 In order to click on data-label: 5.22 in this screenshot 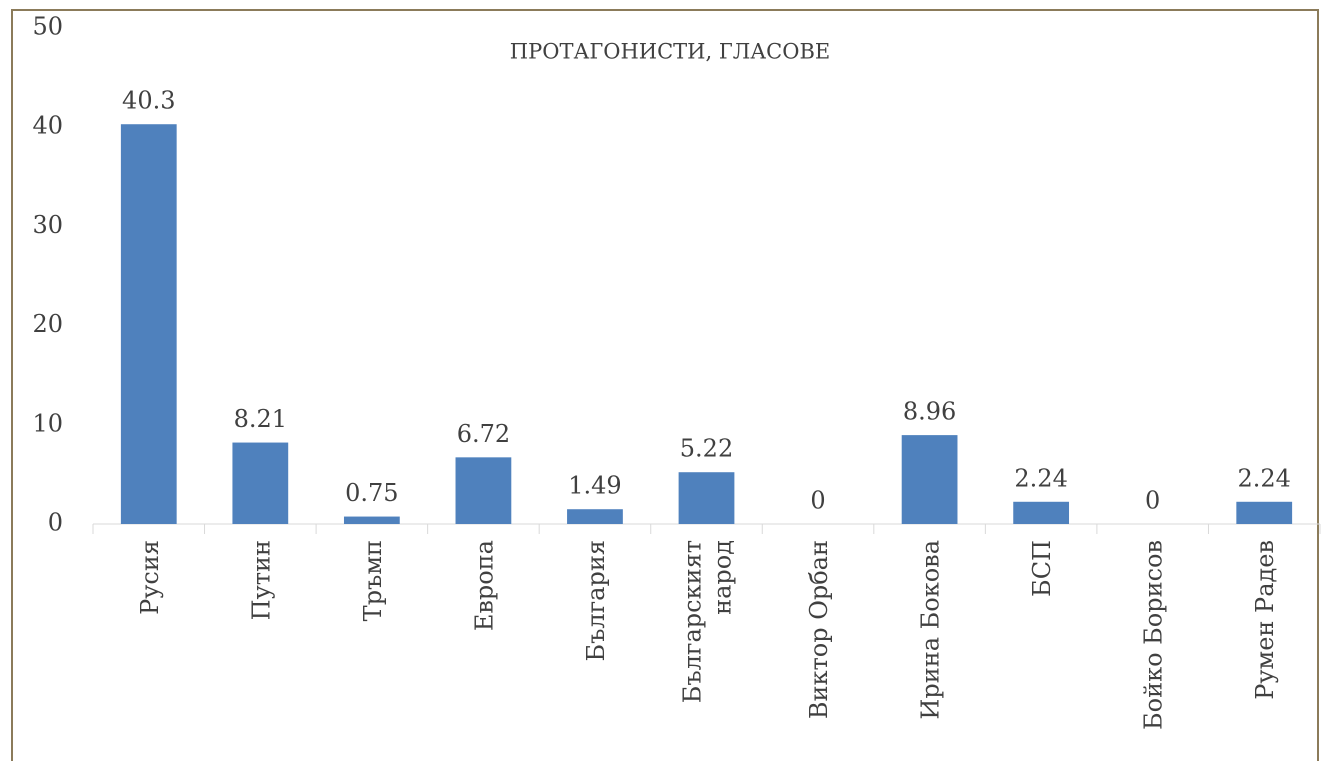, I will do `click(706, 449)`.